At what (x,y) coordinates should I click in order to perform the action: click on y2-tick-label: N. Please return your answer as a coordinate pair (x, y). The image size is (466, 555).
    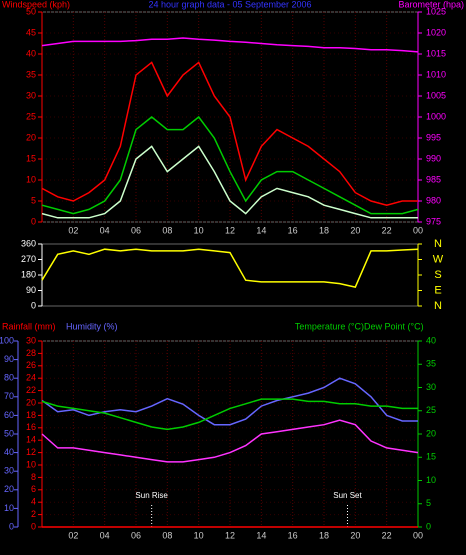
    Looking at the image, I should click on (438, 244).